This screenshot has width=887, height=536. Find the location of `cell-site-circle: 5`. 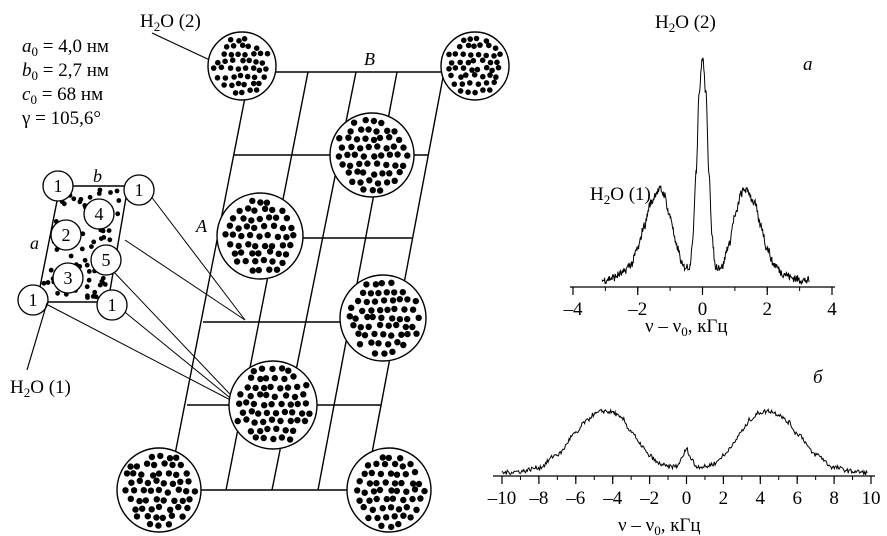

cell-site-circle: 5 is located at coordinates (106, 260).